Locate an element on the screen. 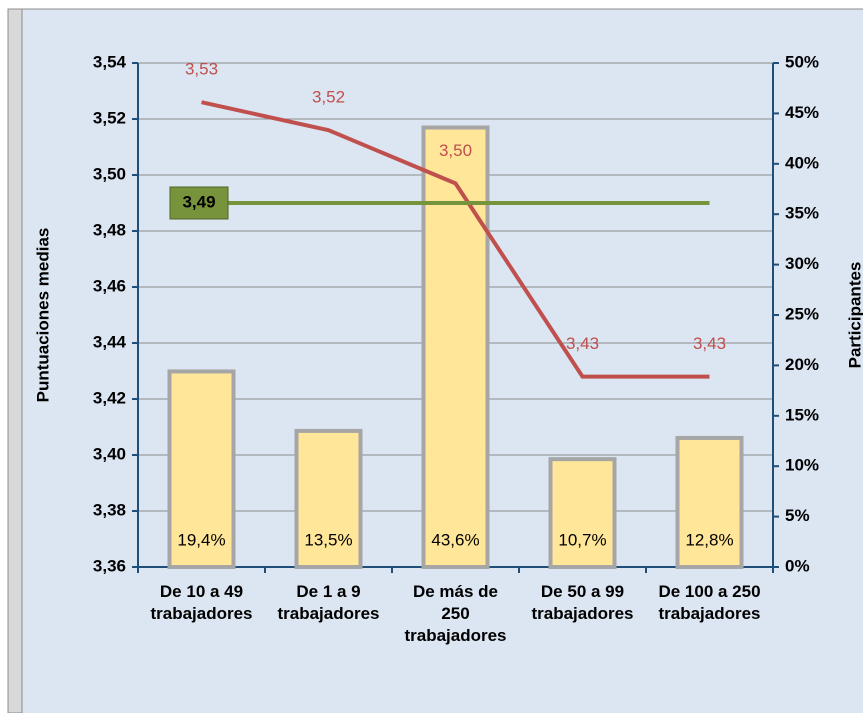 The image size is (863, 713). bar-label: 43,6% is located at coordinates (455, 539).